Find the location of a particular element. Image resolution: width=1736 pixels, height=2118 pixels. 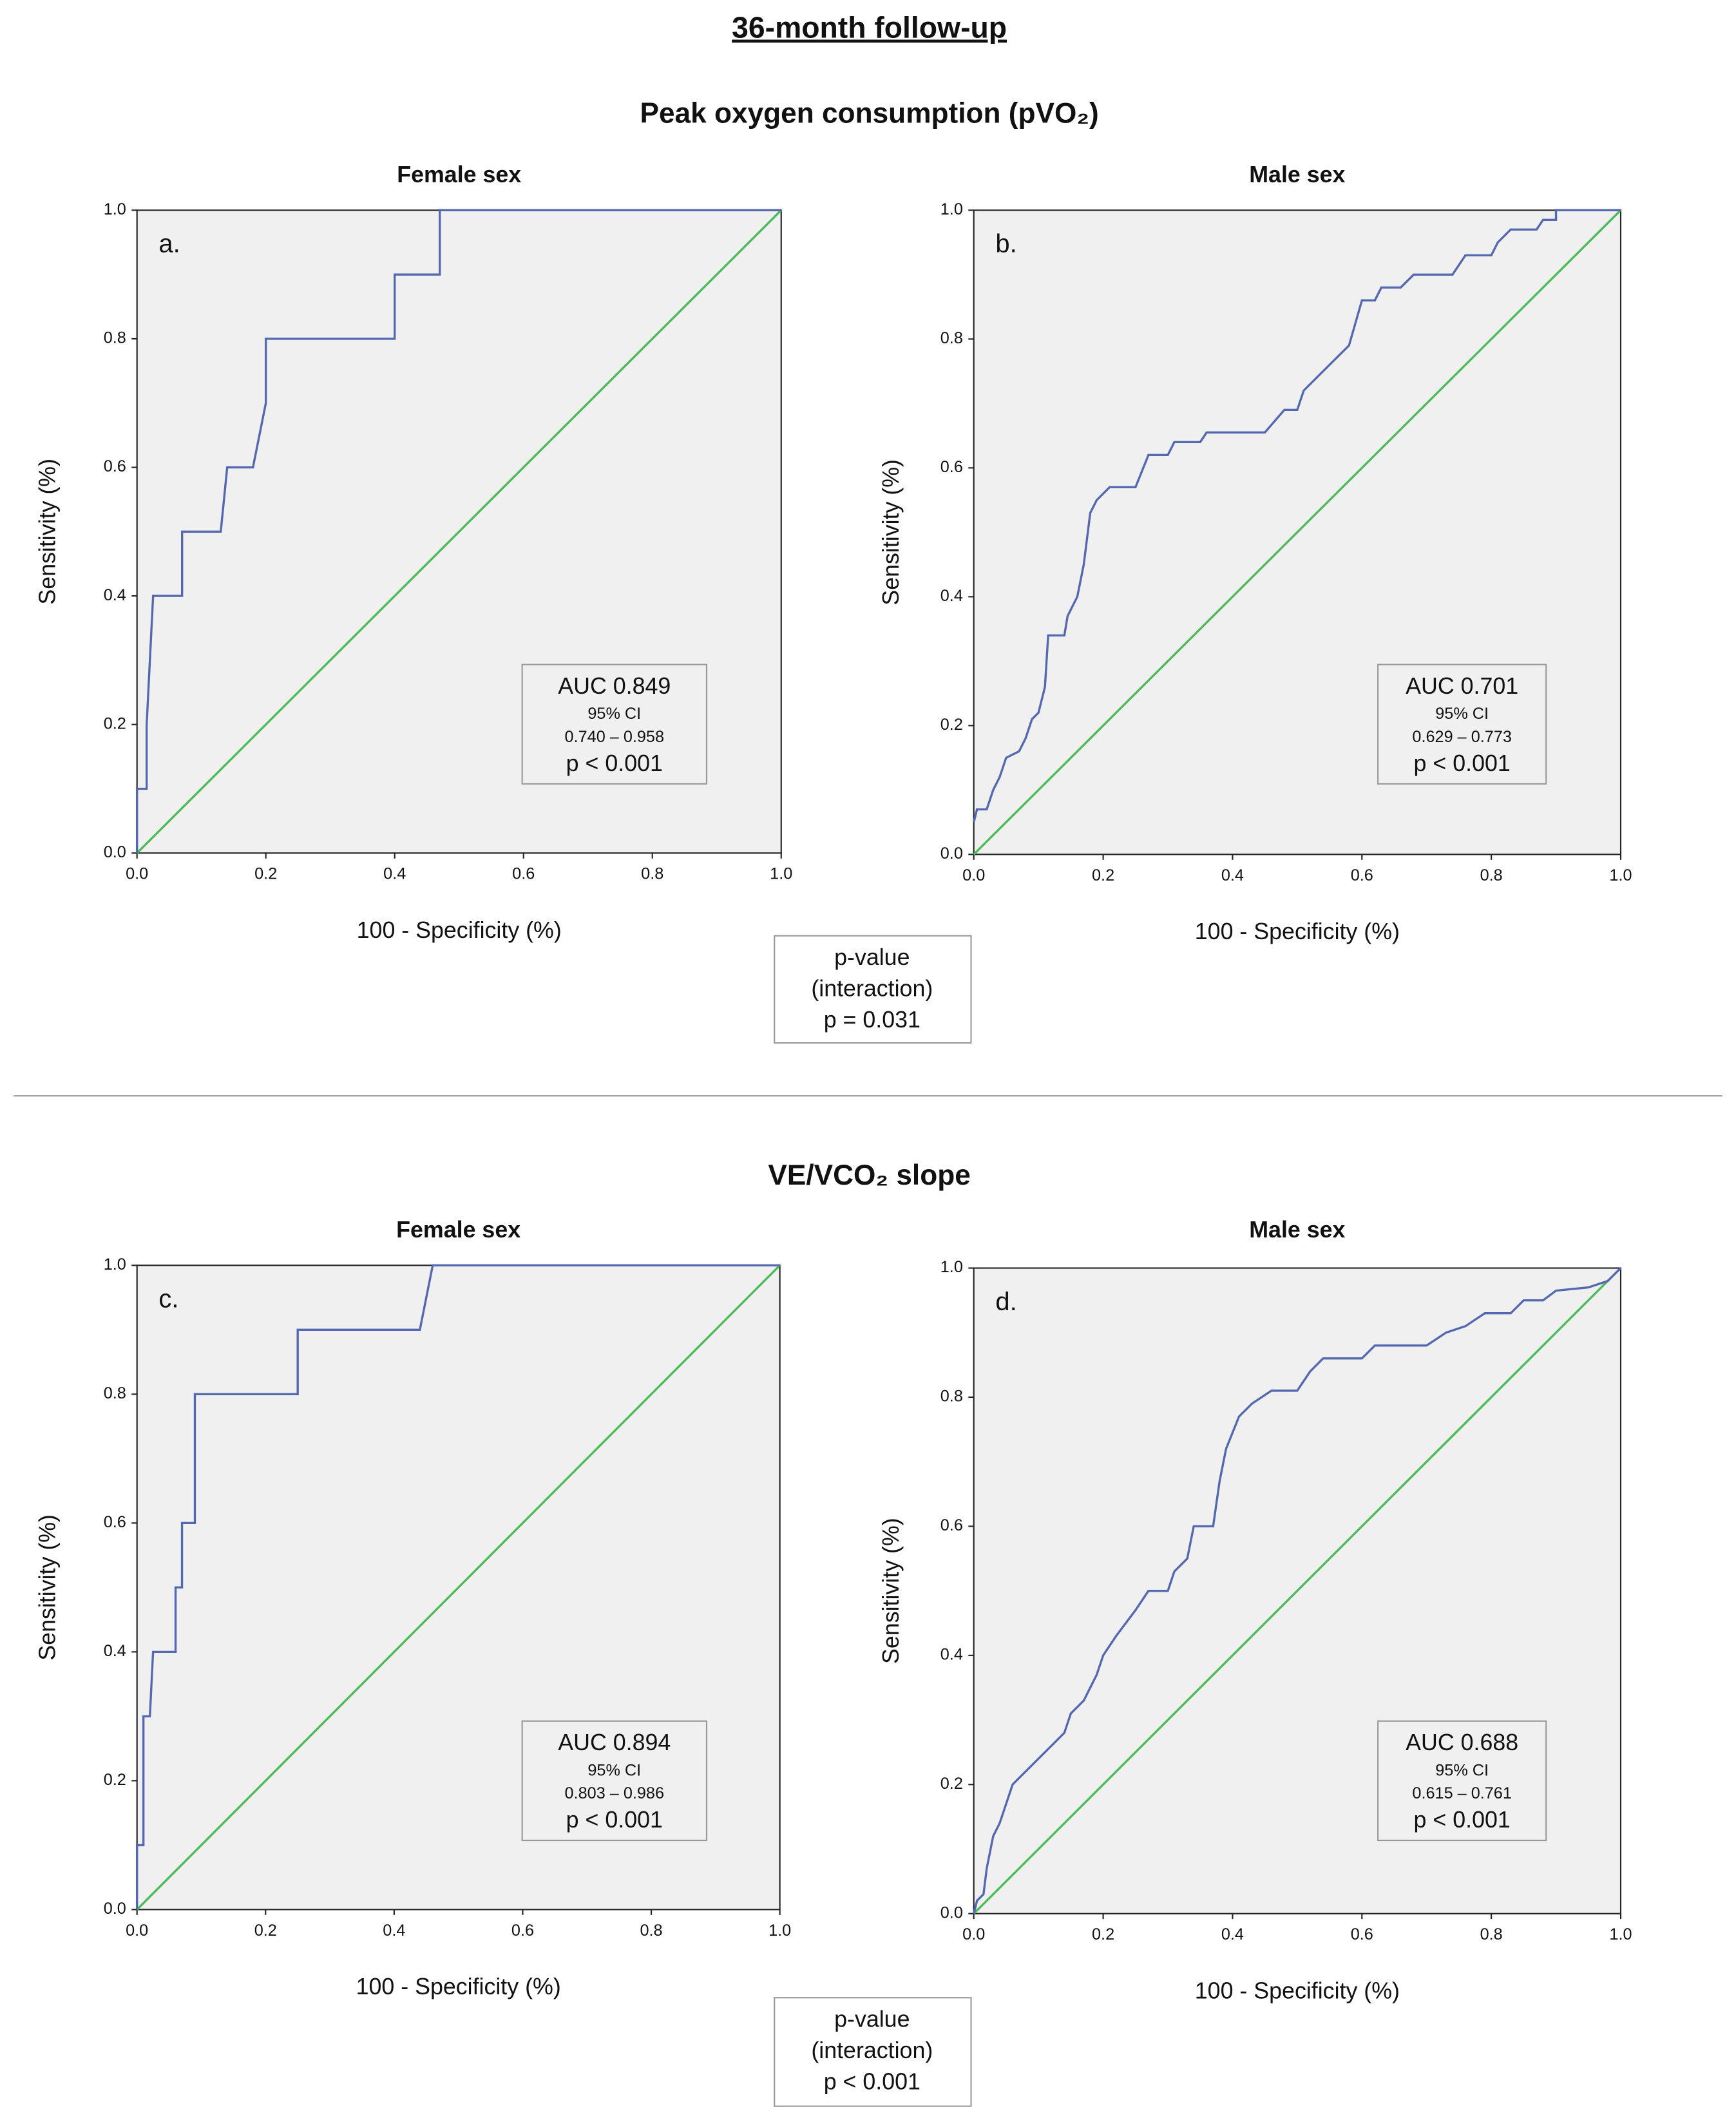

auc-text: 0.803 – 0.986 is located at coordinates (614, 1793).